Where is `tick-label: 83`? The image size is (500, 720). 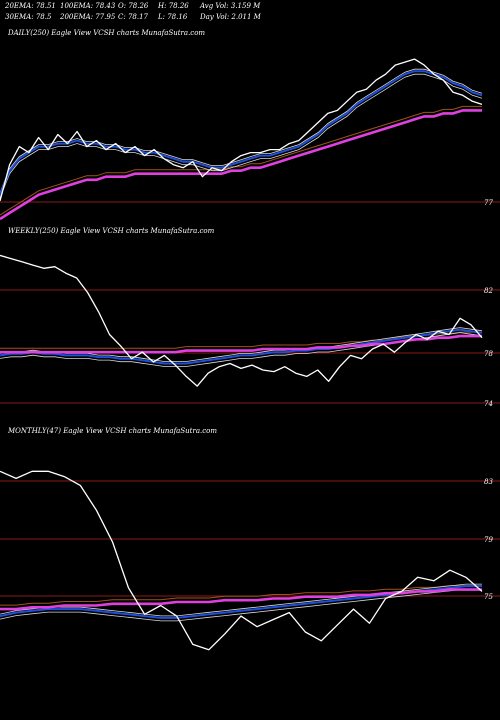 tick-label: 83 is located at coordinates (488, 482).